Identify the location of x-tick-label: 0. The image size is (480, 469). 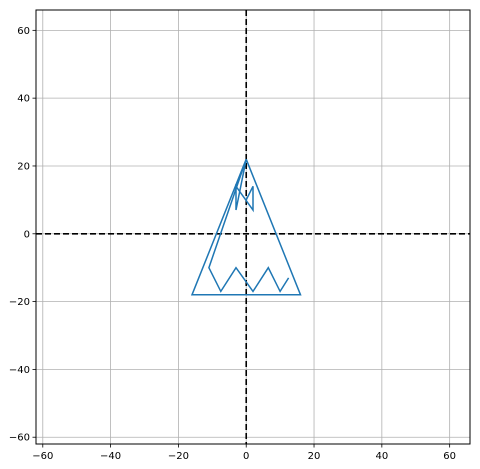
(246, 456).